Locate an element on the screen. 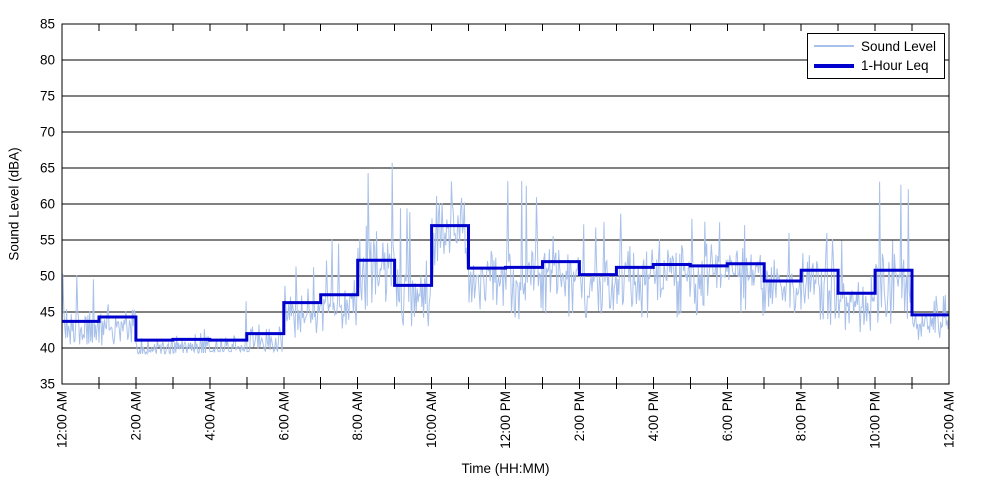 The image size is (1000, 500). y-axis-labels: 35 40 45 50 55 60 65 70 75 80 85 is located at coordinates (47, 204).